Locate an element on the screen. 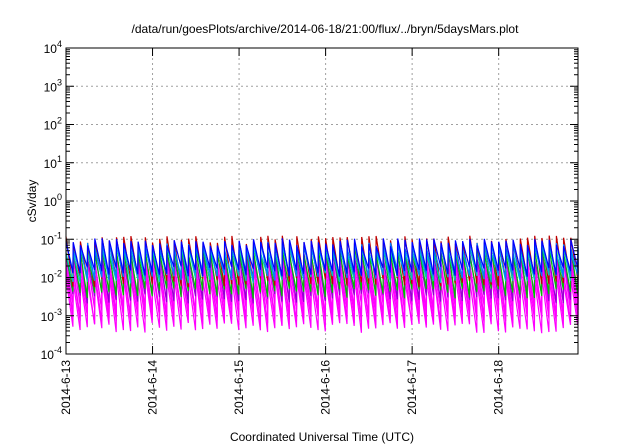 Image resolution: width=640 pixels, height=448 pixels. y-tick-label: 10⁻⁴ is located at coordinates (51, 353).